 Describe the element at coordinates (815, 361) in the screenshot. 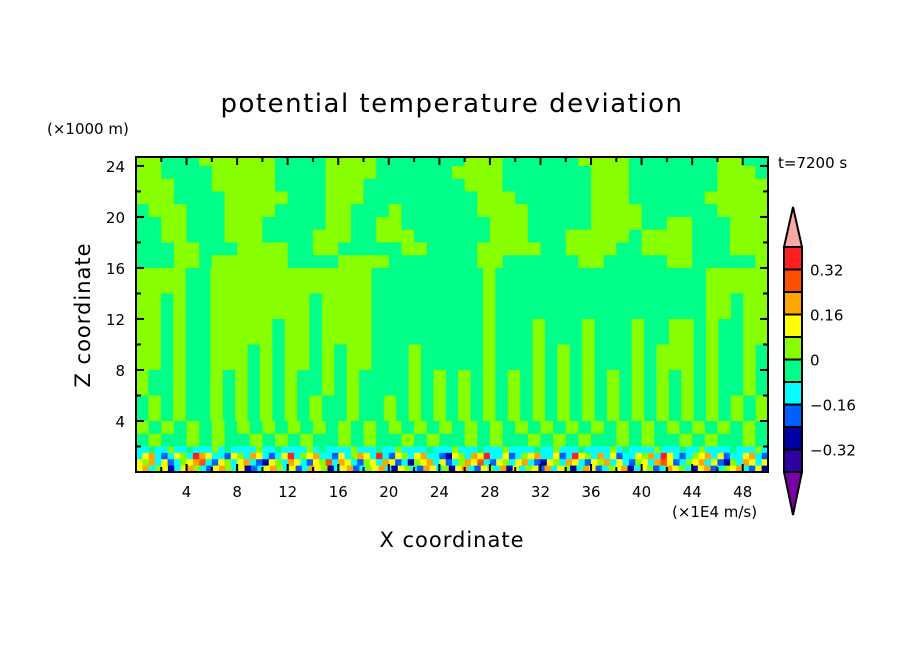

I see `colorbar-label: 0` at that location.